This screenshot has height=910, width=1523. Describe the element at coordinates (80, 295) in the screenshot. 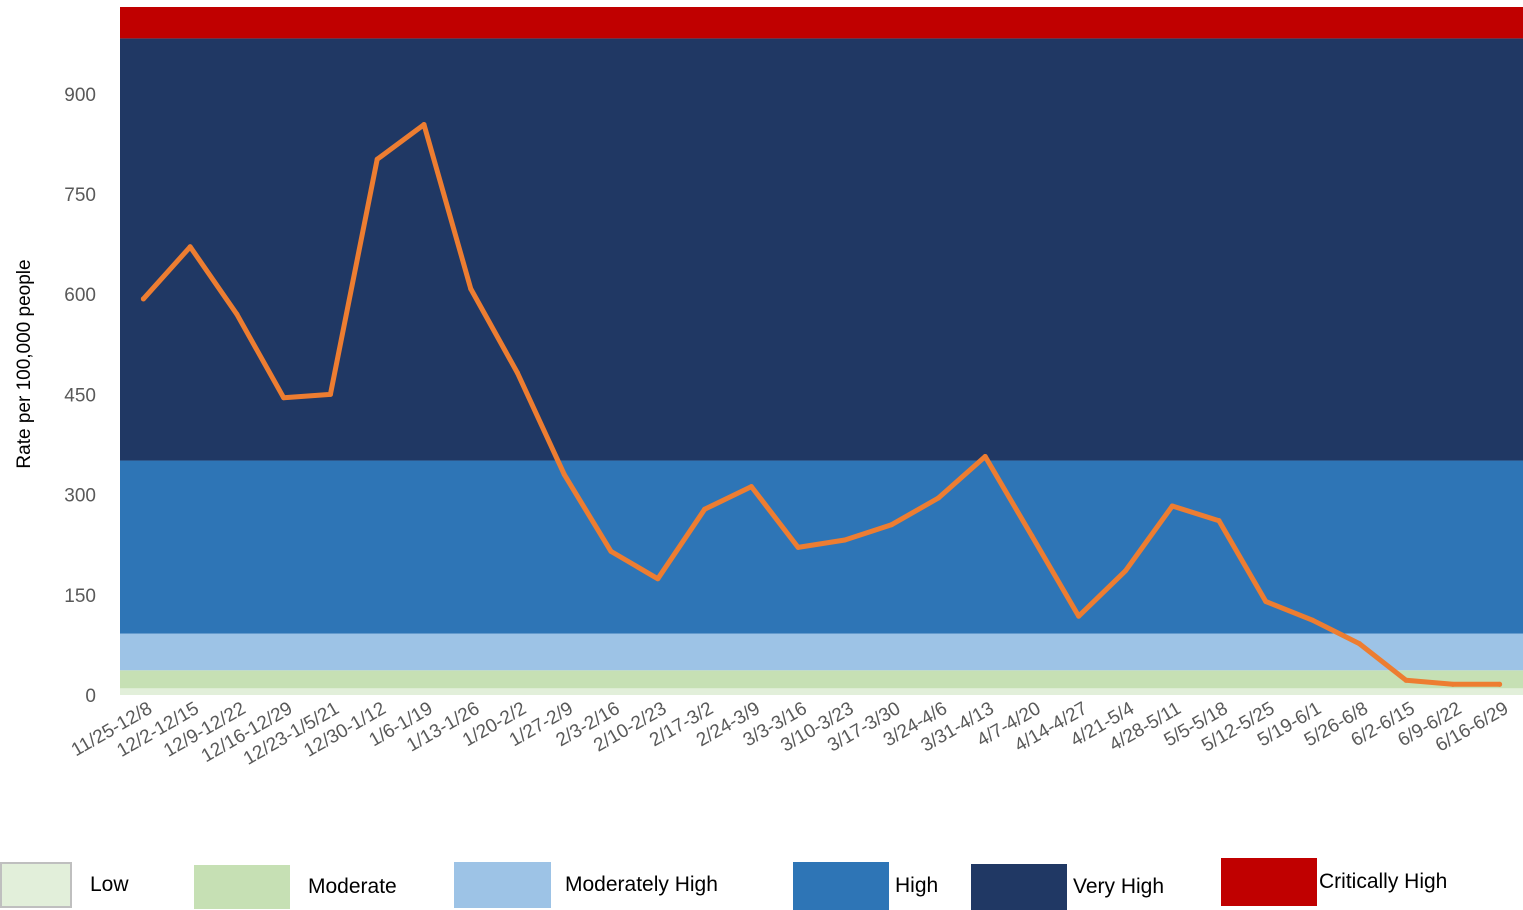

I see `y-tick-label: 600` at that location.